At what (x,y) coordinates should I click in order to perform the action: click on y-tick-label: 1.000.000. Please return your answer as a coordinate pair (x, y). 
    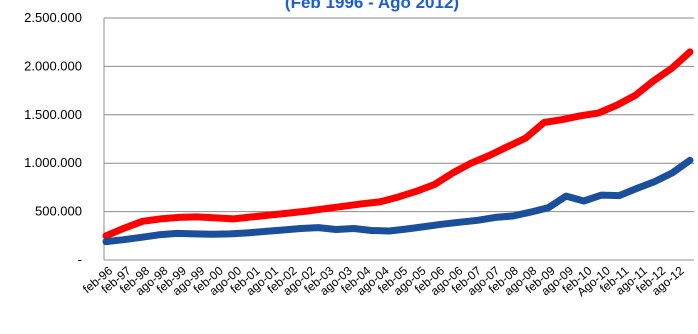
    Looking at the image, I should click on (53, 162).